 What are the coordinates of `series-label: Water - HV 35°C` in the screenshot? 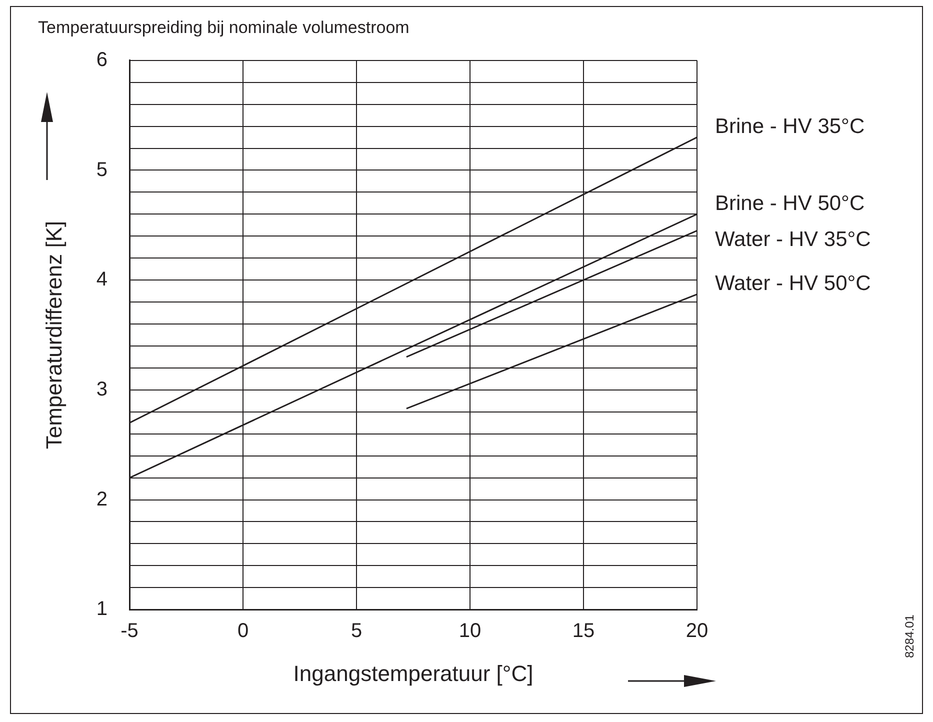 It's located at (793, 239).